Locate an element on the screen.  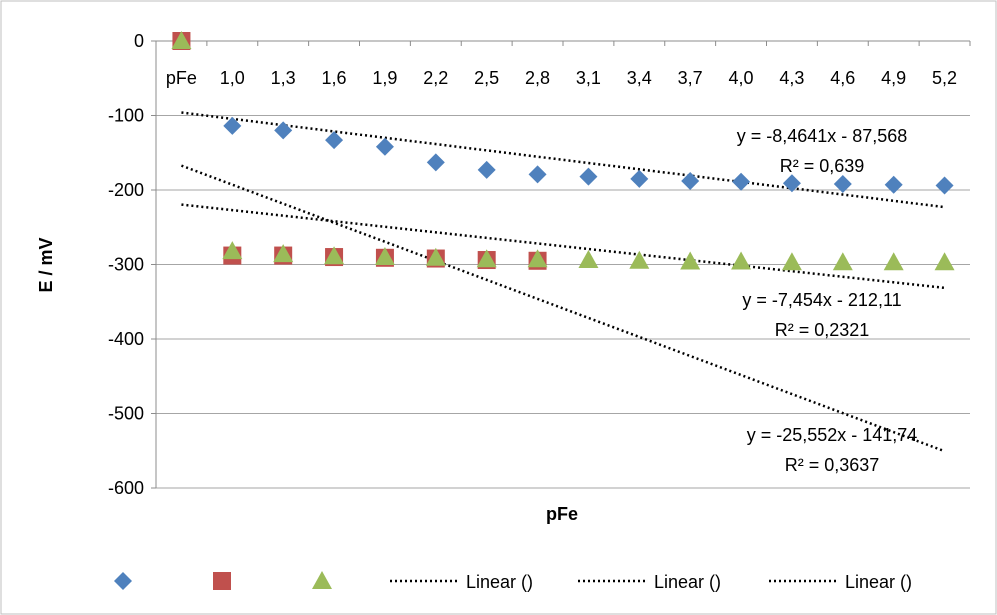
trendline-2-r-squared: R² = 0,3637 is located at coordinates (832, 465).